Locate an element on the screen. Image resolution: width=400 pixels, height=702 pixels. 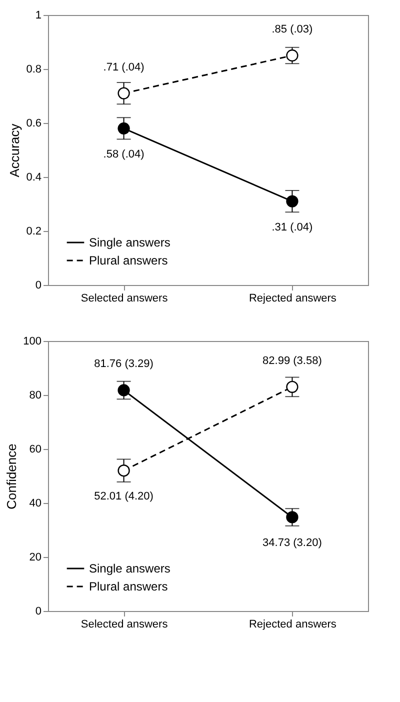
y-axis-title: Confidence is located at coordinates (12, 477).